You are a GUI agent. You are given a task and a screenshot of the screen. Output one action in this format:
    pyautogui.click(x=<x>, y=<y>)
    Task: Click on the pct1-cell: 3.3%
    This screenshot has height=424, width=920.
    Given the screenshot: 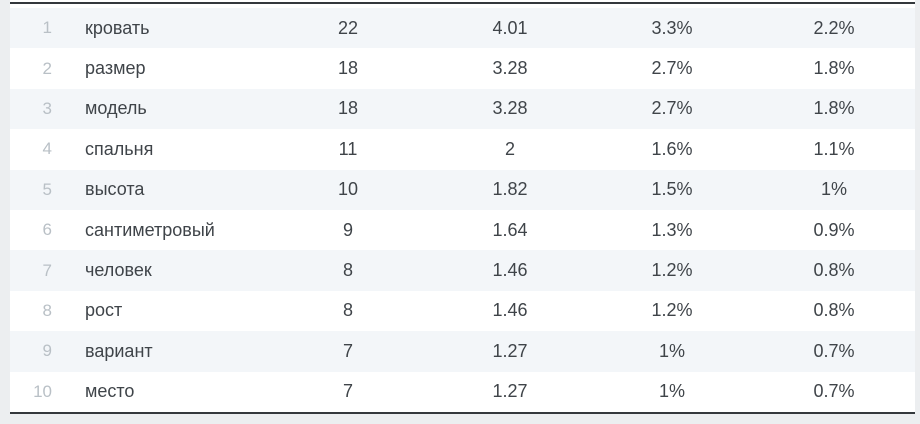 What is the action you would take?
    pyautogui.click(x=672, y=27)
    